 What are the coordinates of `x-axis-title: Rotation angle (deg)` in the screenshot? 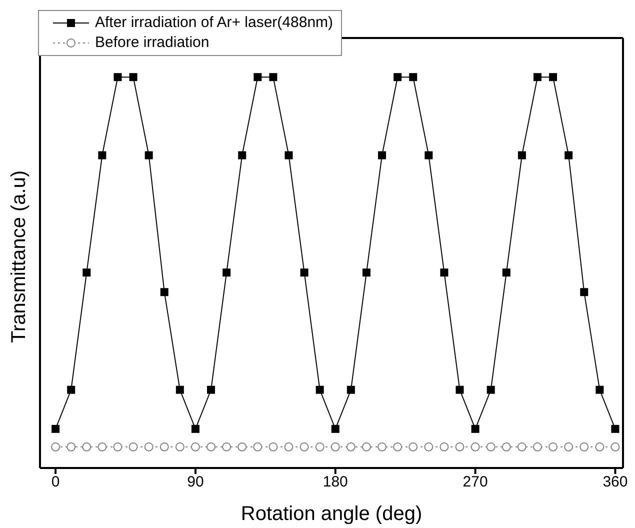 It's located at (331, 514).